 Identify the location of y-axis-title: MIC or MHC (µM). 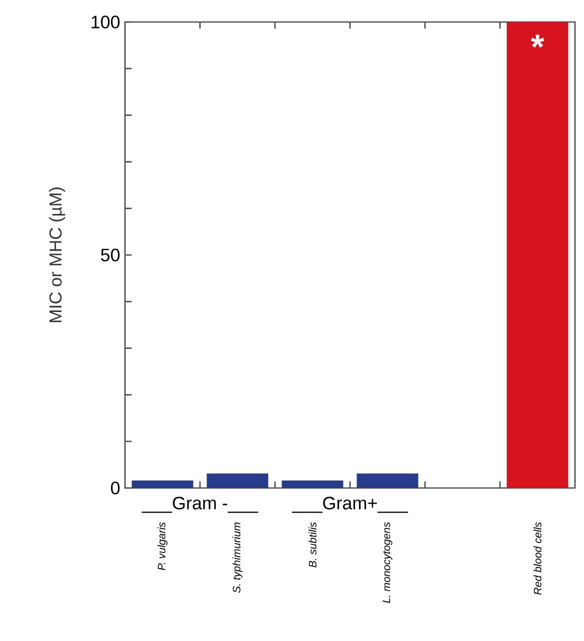
(57, 255).